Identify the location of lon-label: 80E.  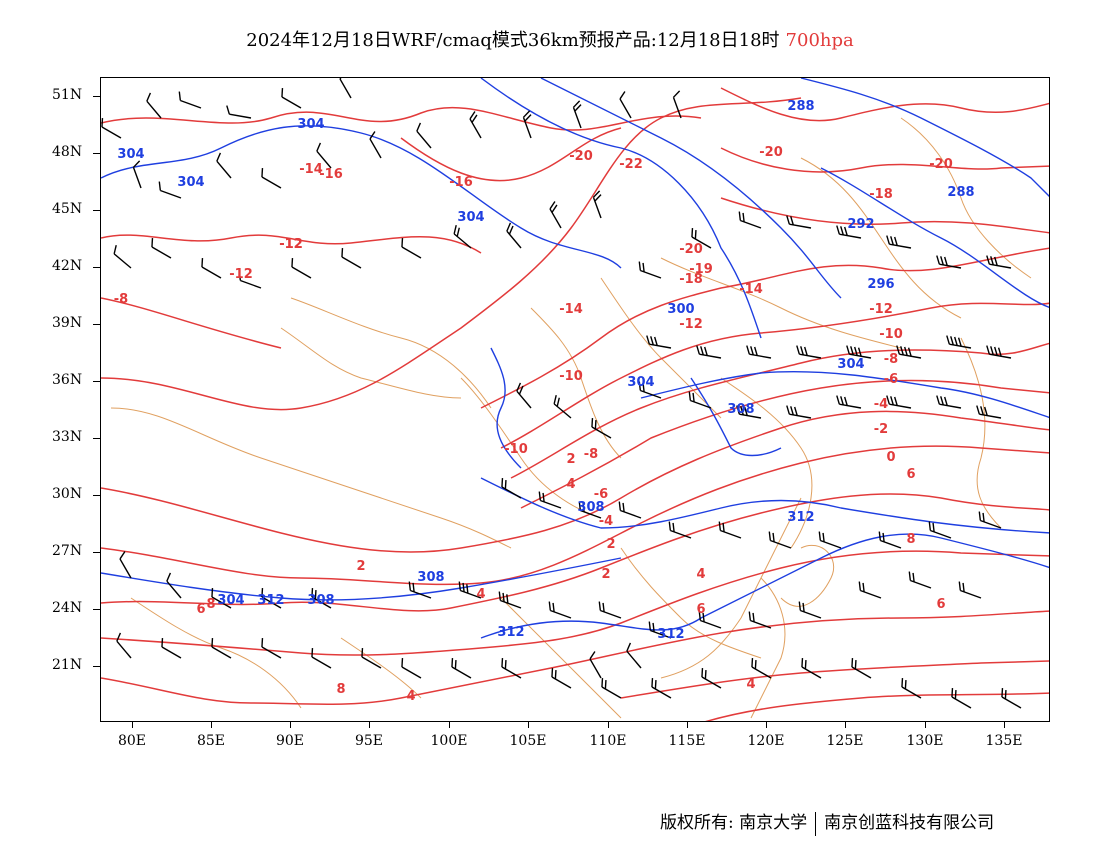
(132, 741).